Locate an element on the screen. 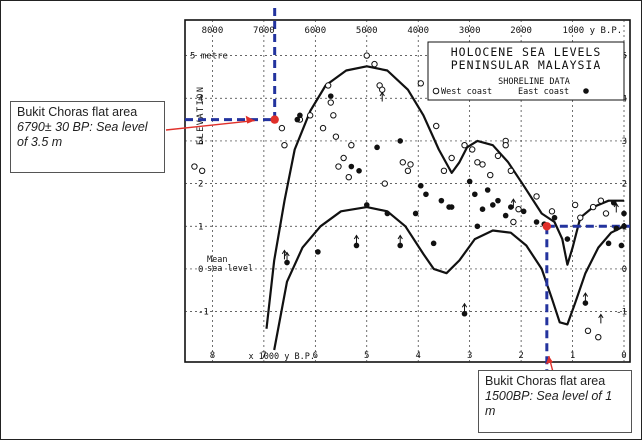 Image resolution: width=644 pixels, height=442 pixels. top-tick-label: 8000 is located at coordinates (213, 31).